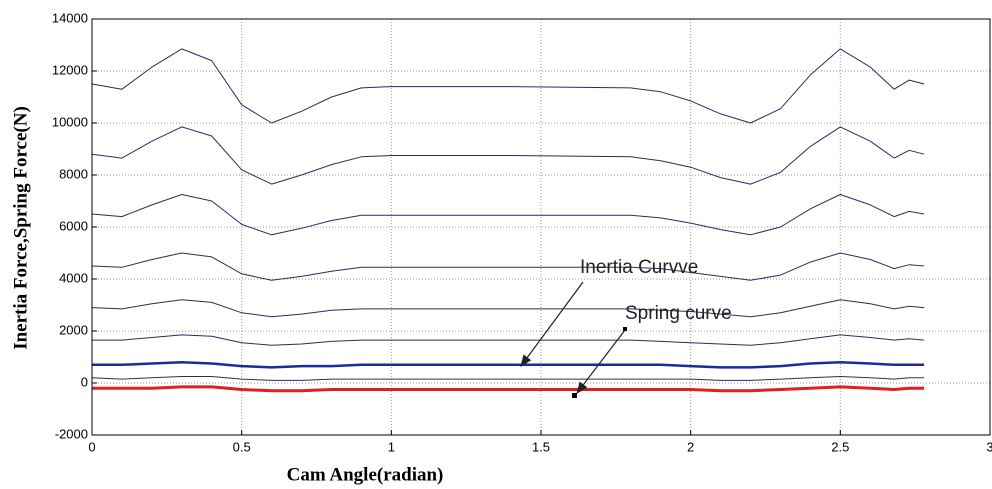 The image size is (992, 489). Describe the element at coordinates (242, 446) in the screenshot. I see `x-tick-label: 0.5` at that location.